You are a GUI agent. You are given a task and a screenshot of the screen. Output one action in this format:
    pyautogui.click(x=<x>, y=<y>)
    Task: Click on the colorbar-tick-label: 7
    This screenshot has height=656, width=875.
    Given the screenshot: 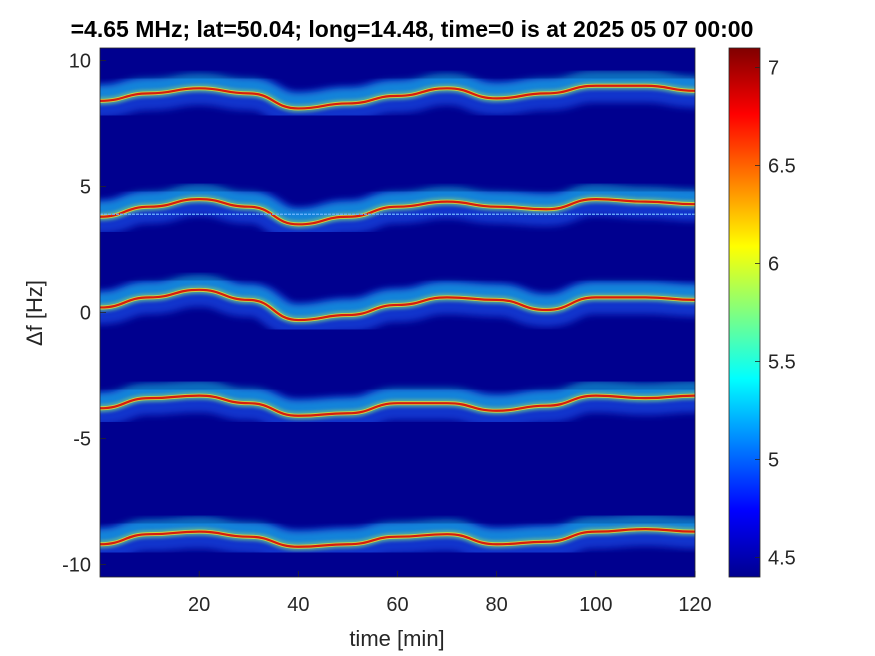 What is the action you would take?
    pyautogui.click(x=773, y=69)
    